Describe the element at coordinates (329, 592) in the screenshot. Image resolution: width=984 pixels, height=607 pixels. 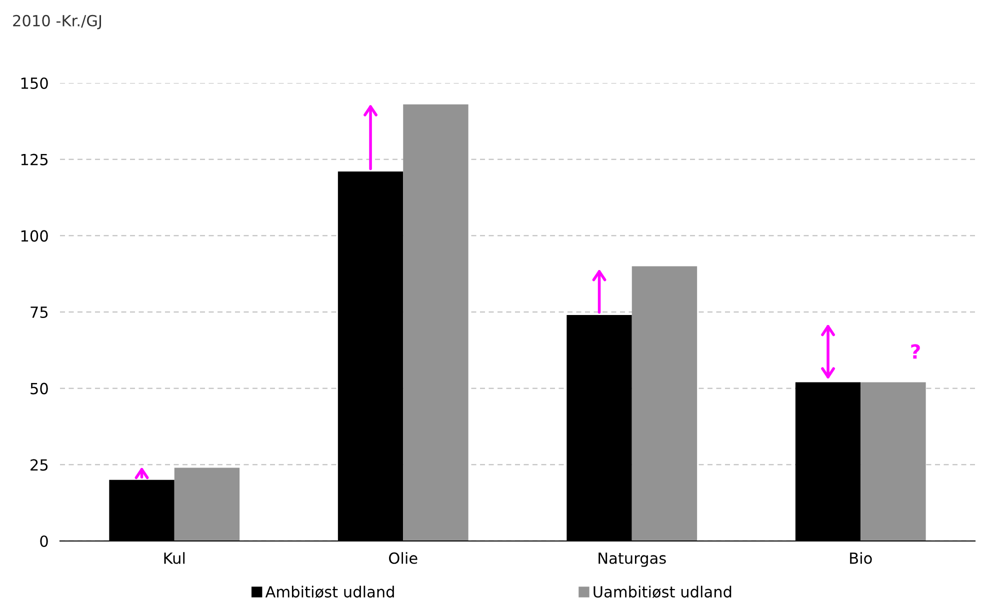
I see `legend-label: Ambitiøst udland` at that location.